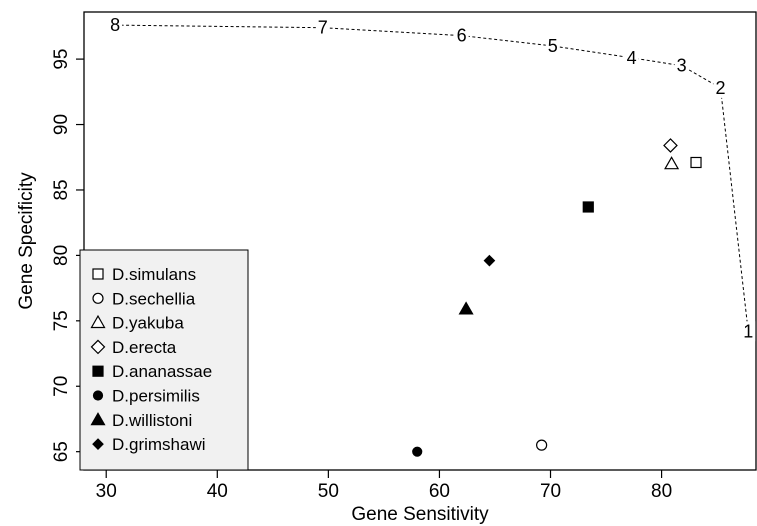 The height and width of the screenshot is (526, 757). What do you see at coordinates (61, 59) in the screenshot?
I see `y-tick-label: 95` at bounding box center [61, 59].